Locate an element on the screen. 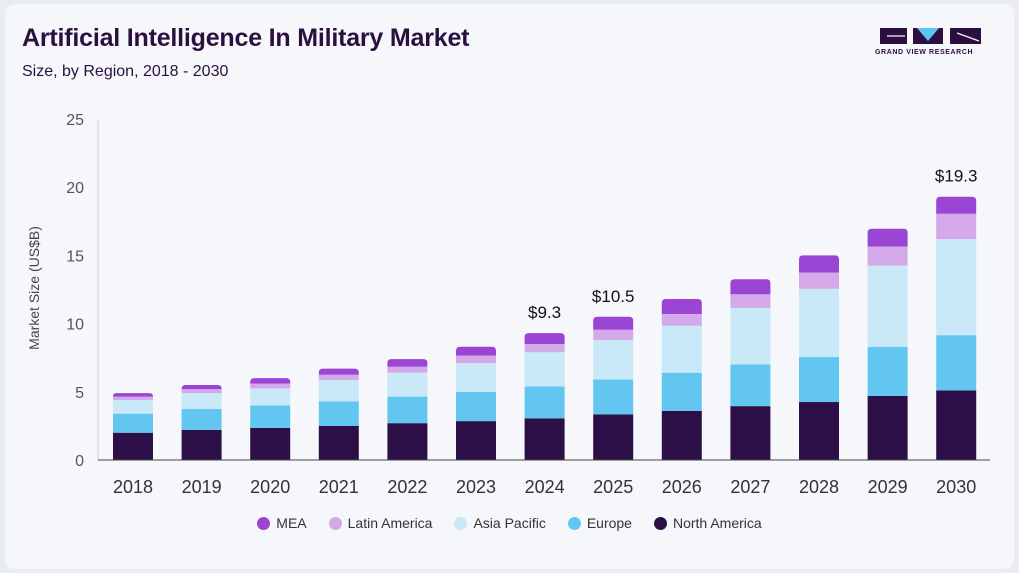 Image resolution: width=1019 pixels, height=573 pixels. legend-item-asia-pacific: Asia Pacific is located at coordinates (500, 523).